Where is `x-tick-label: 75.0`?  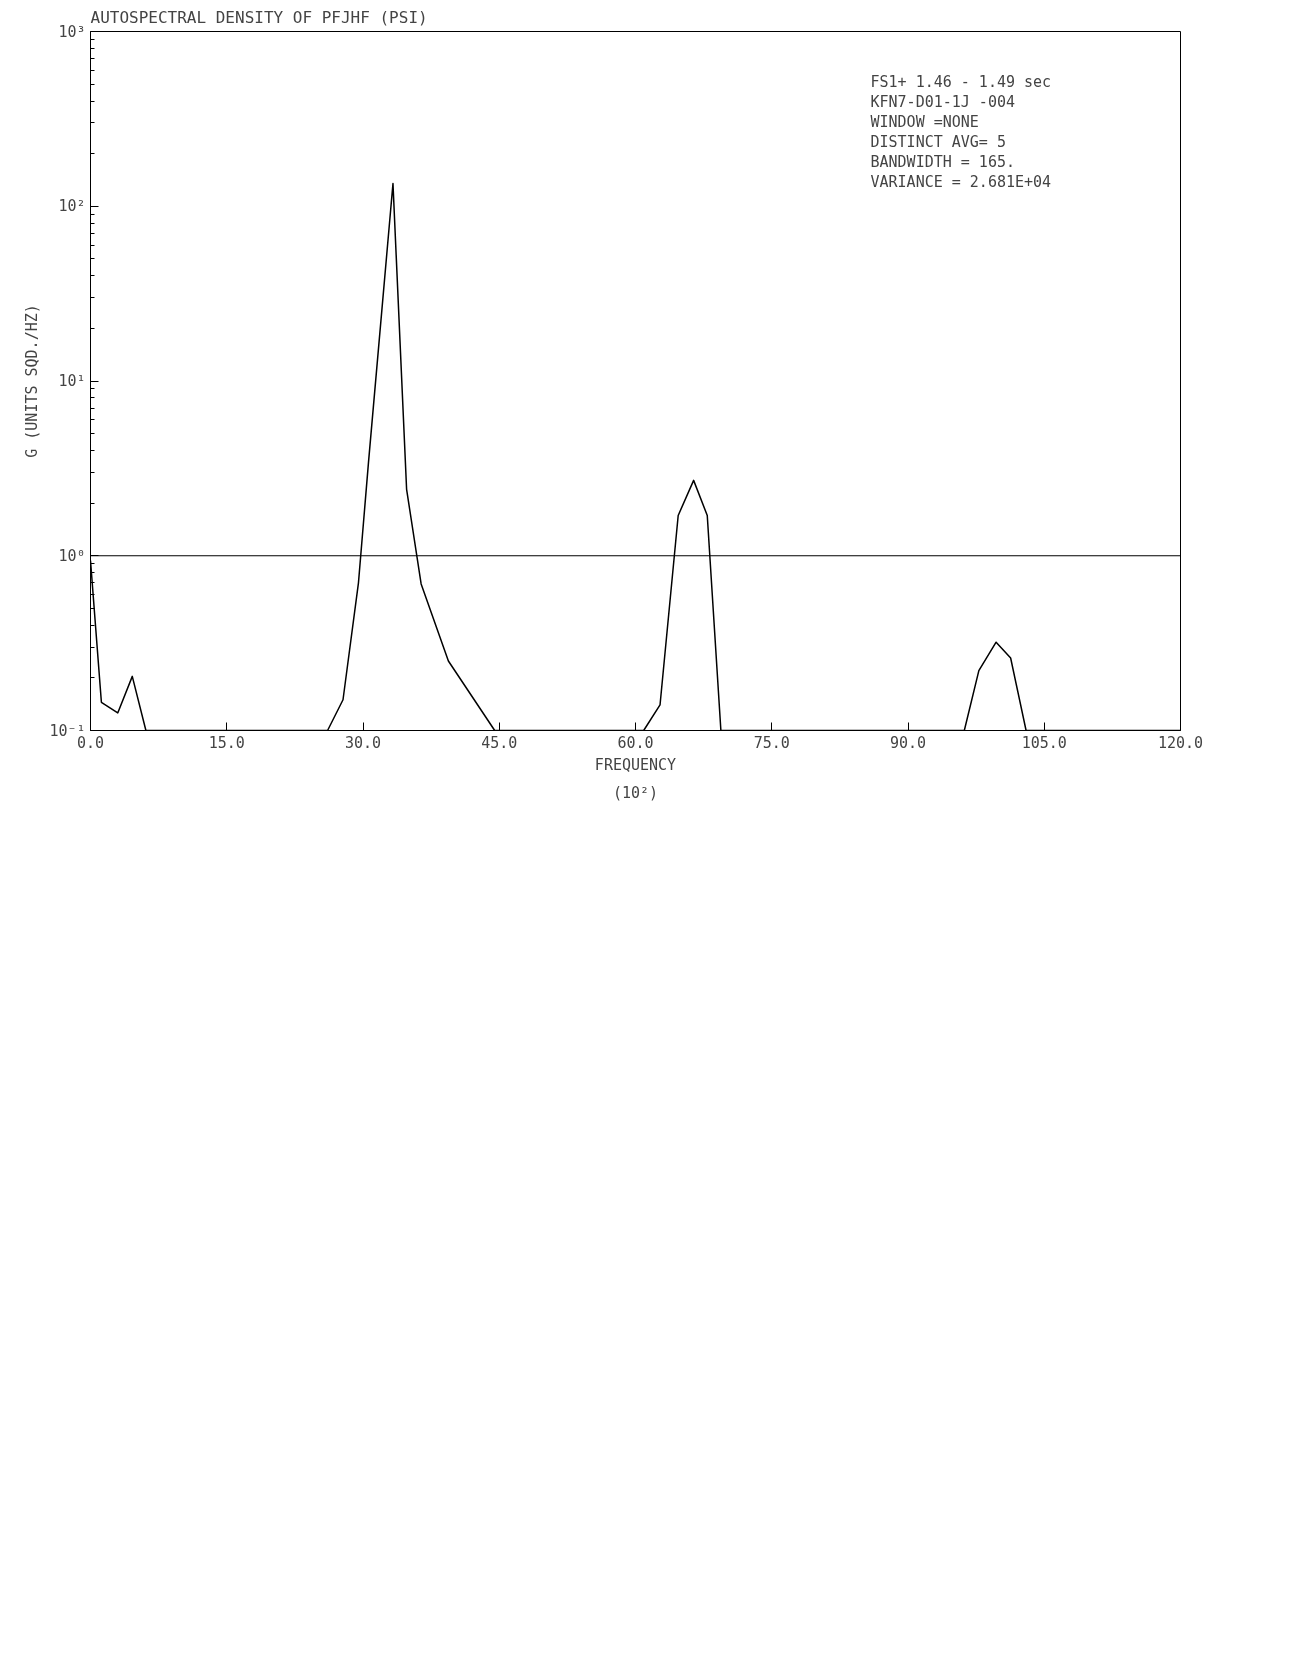
x-tick-label: 75.0 is located at coordinates (771, 742).